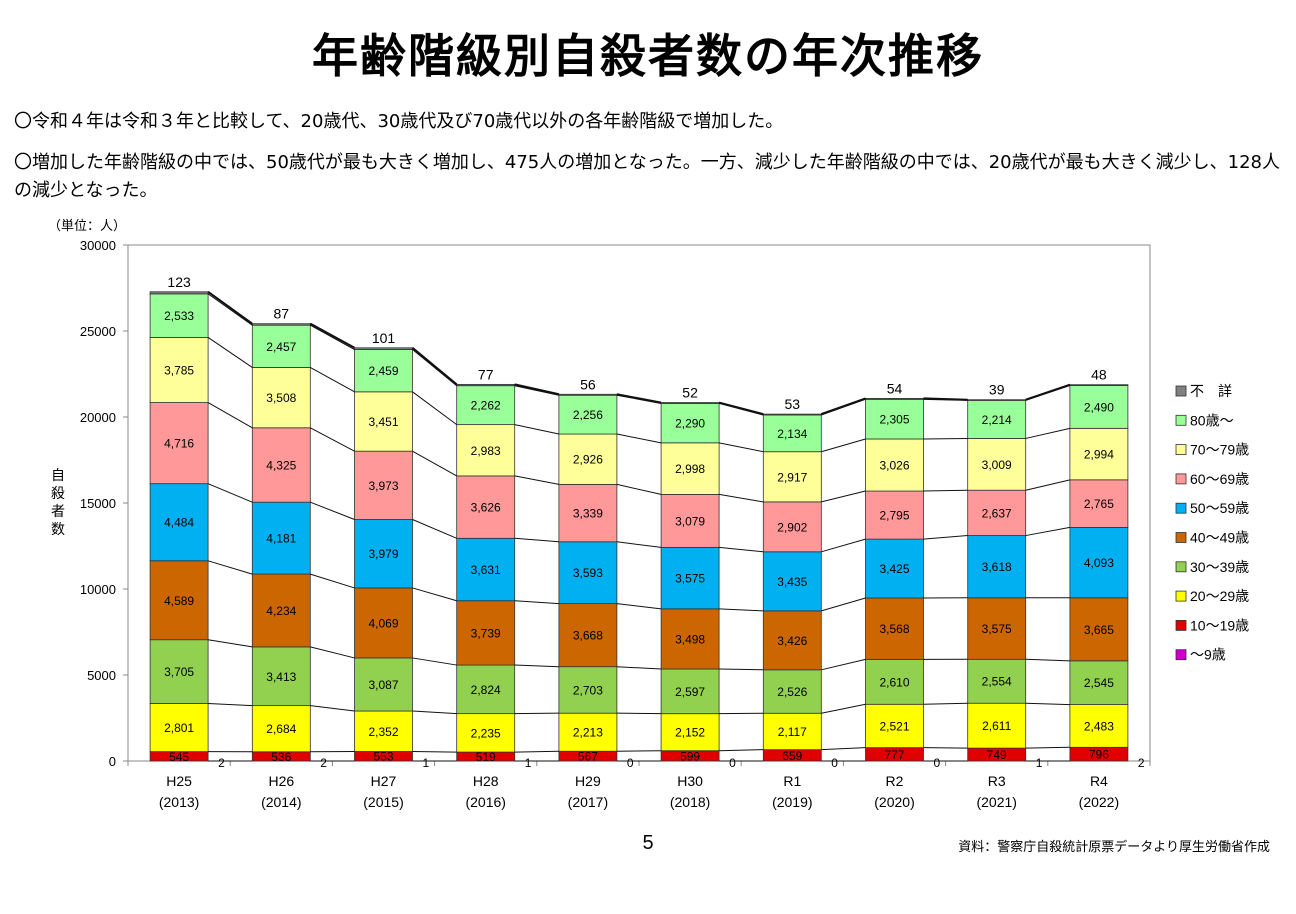 The height and width of the screenshot is (914, 1296). Describe the element at coordinates (588, 460) in the screenshot. I see `data-label: 2,926` at that location.